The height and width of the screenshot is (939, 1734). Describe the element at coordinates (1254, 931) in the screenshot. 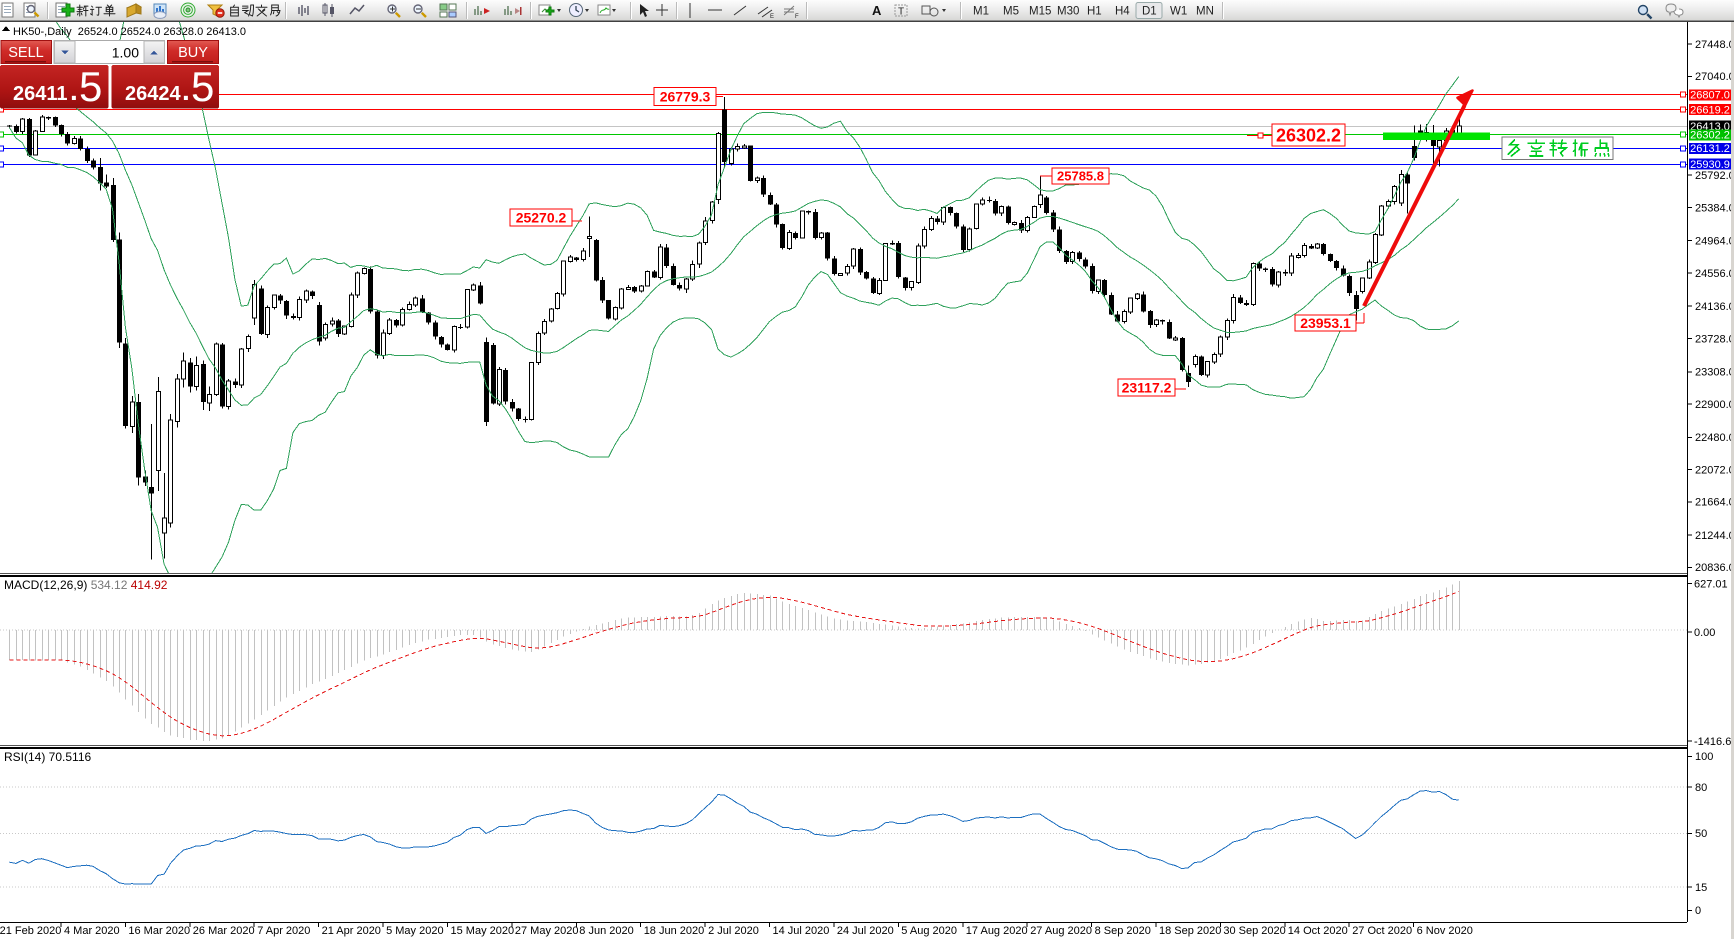

I see `svg-text: 30 Sep 2020` at that location.